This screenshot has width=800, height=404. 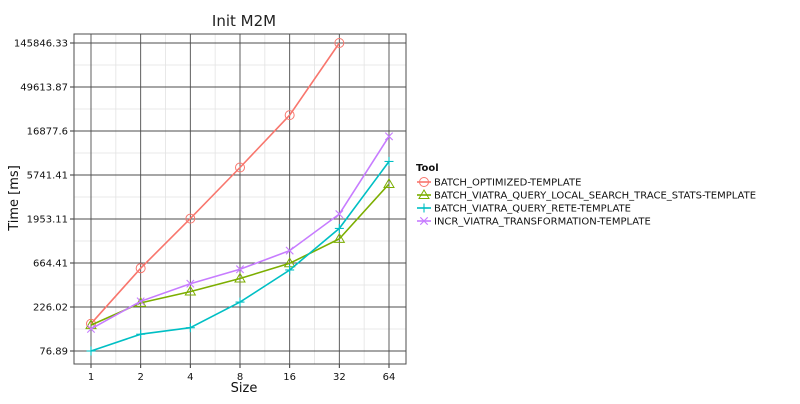 I want to click on legend-title: Tool, so click(x=427, y=168).